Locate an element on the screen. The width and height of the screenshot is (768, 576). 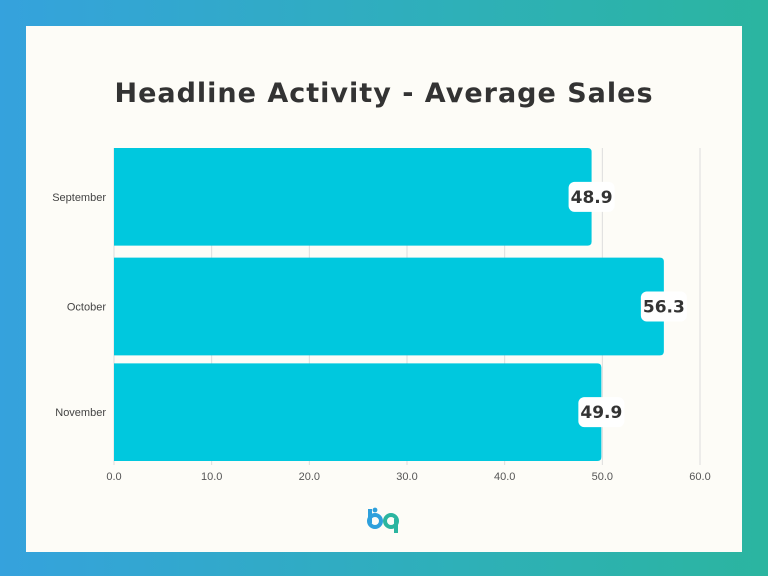
category-labels: September October November is located at coordinates (79, 305).